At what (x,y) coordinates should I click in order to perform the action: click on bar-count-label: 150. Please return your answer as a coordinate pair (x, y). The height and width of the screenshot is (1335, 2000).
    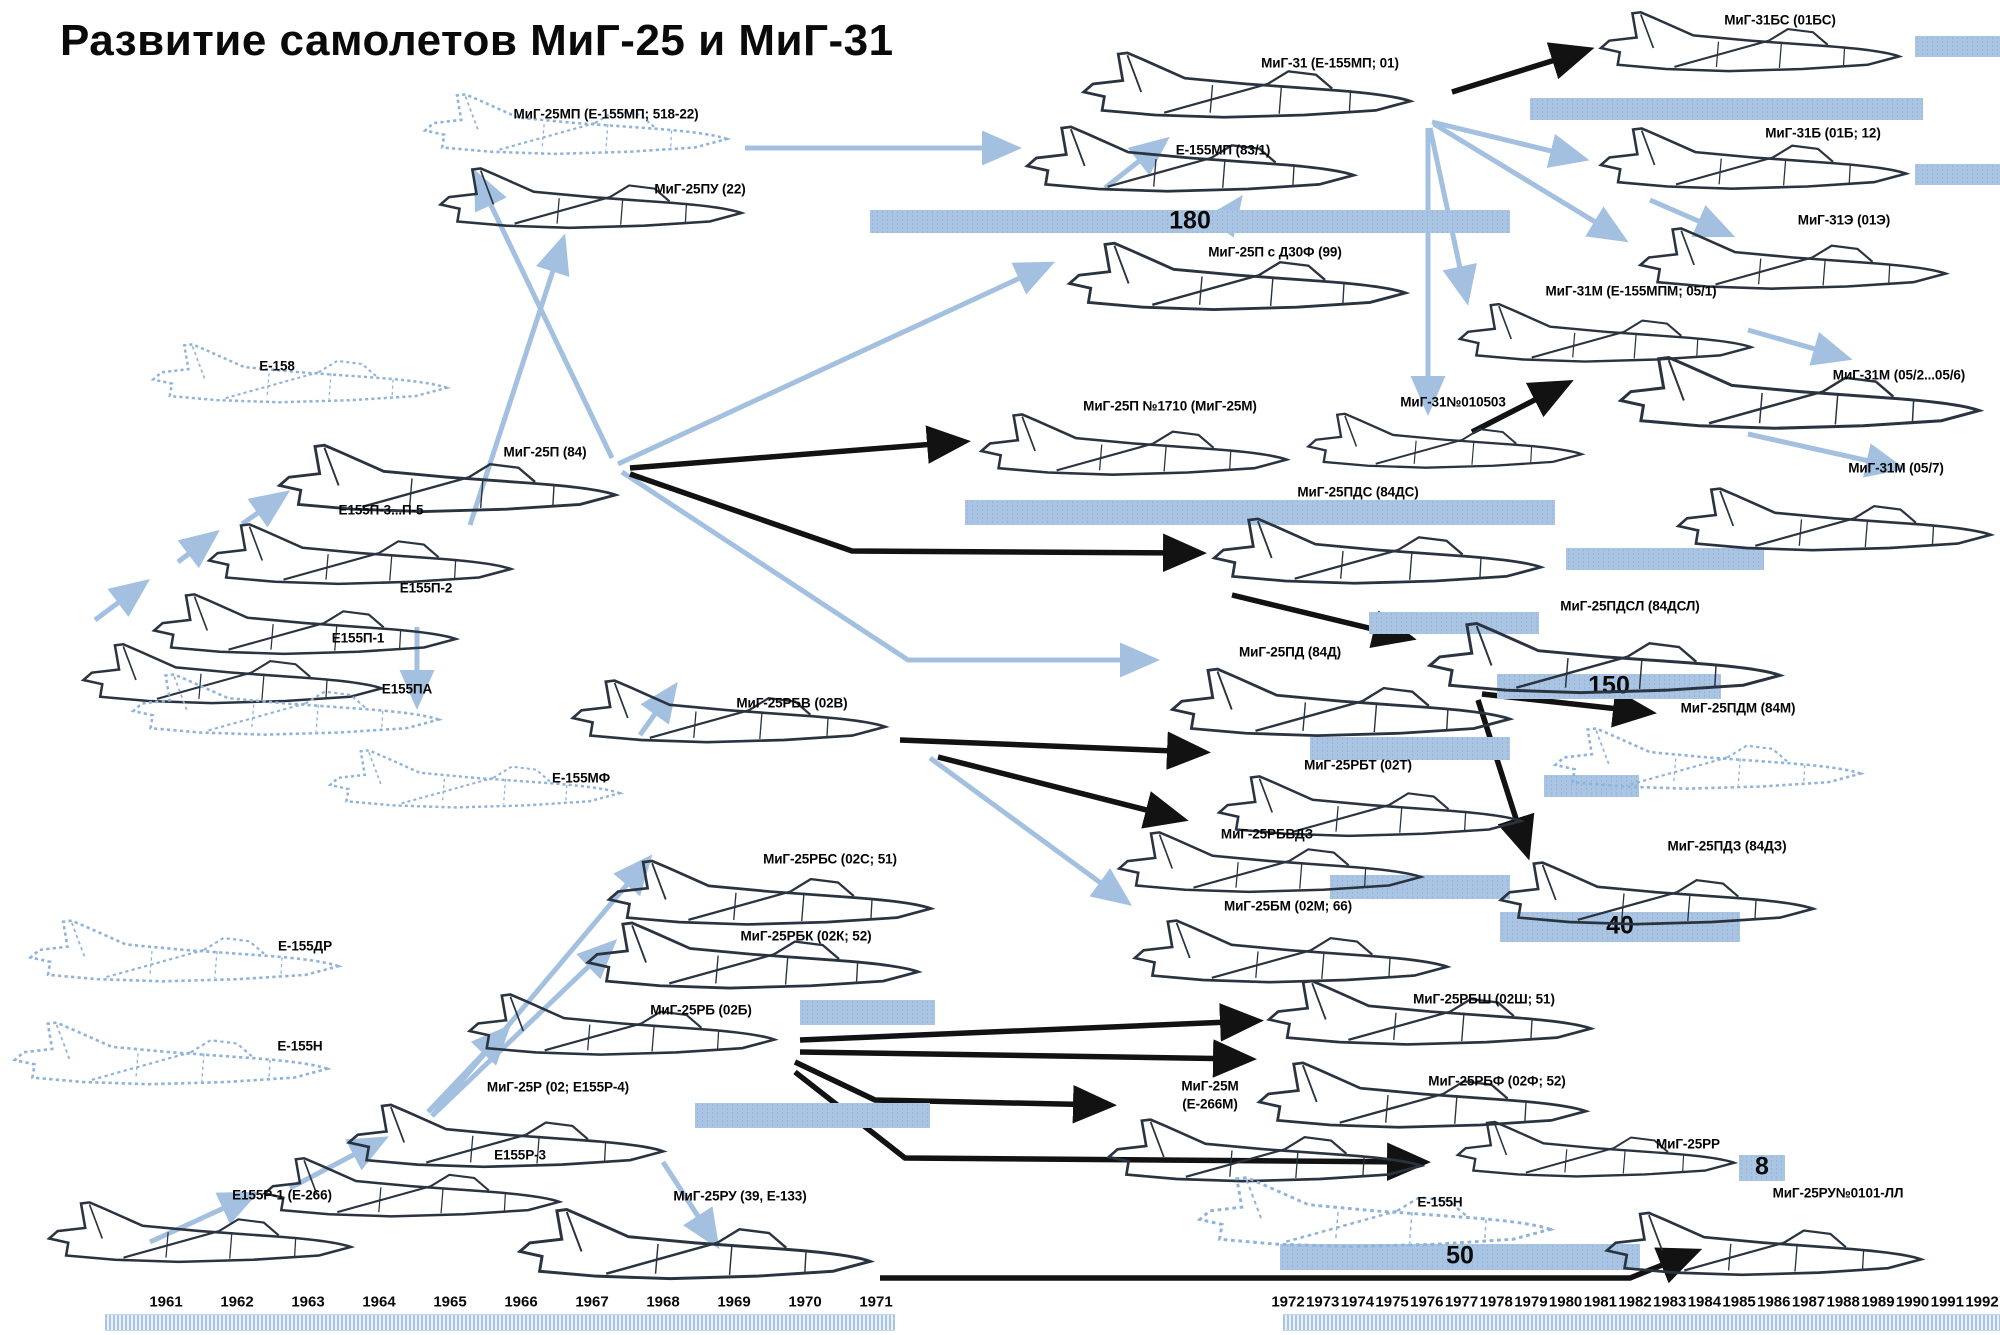
    Looking at the image, I should click on (1609, 684).